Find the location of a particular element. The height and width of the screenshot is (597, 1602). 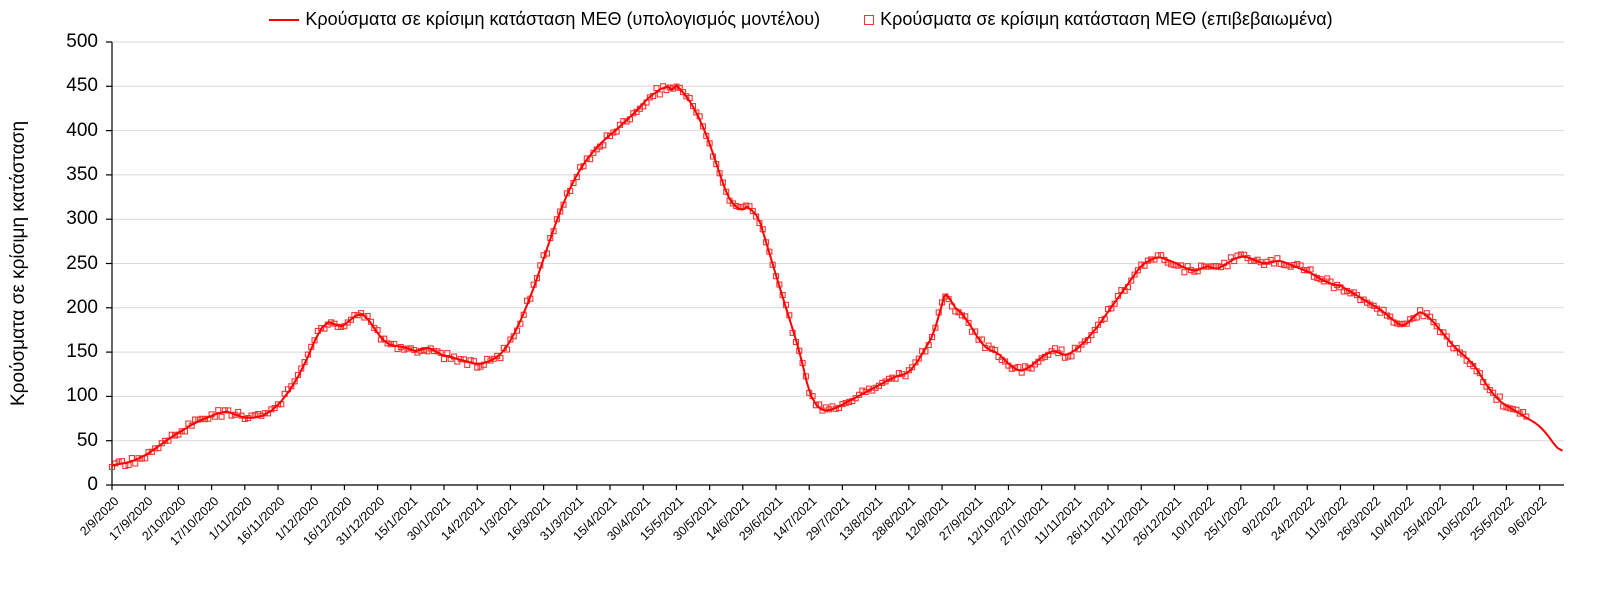

y-tick-label: 500 is located at coordinates (82, 41).